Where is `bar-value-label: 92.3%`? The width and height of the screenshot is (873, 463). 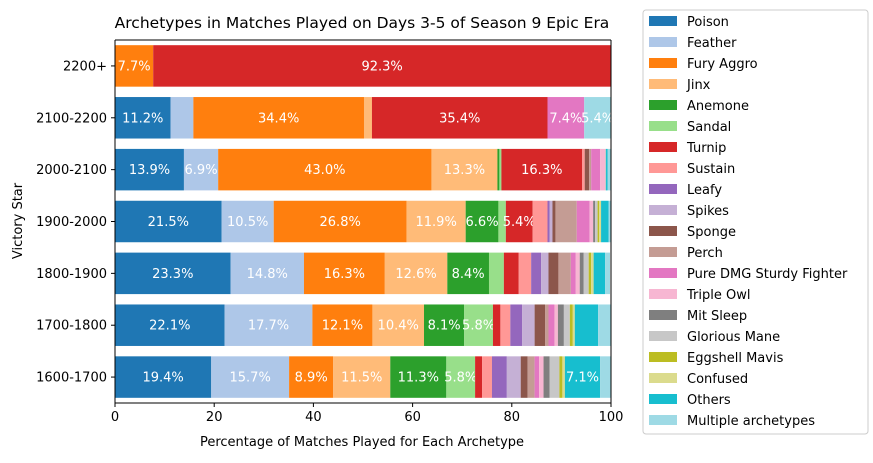 bar-value-label: 92.3% is located at coordinates (381, 66).